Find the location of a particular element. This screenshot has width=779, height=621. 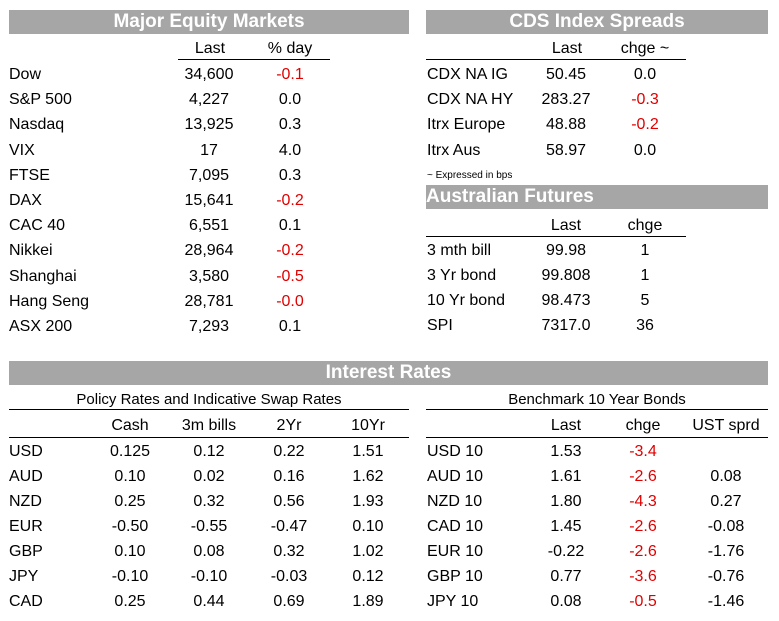

futures-row-last: 99.98 is located at coordinates (566, 250).